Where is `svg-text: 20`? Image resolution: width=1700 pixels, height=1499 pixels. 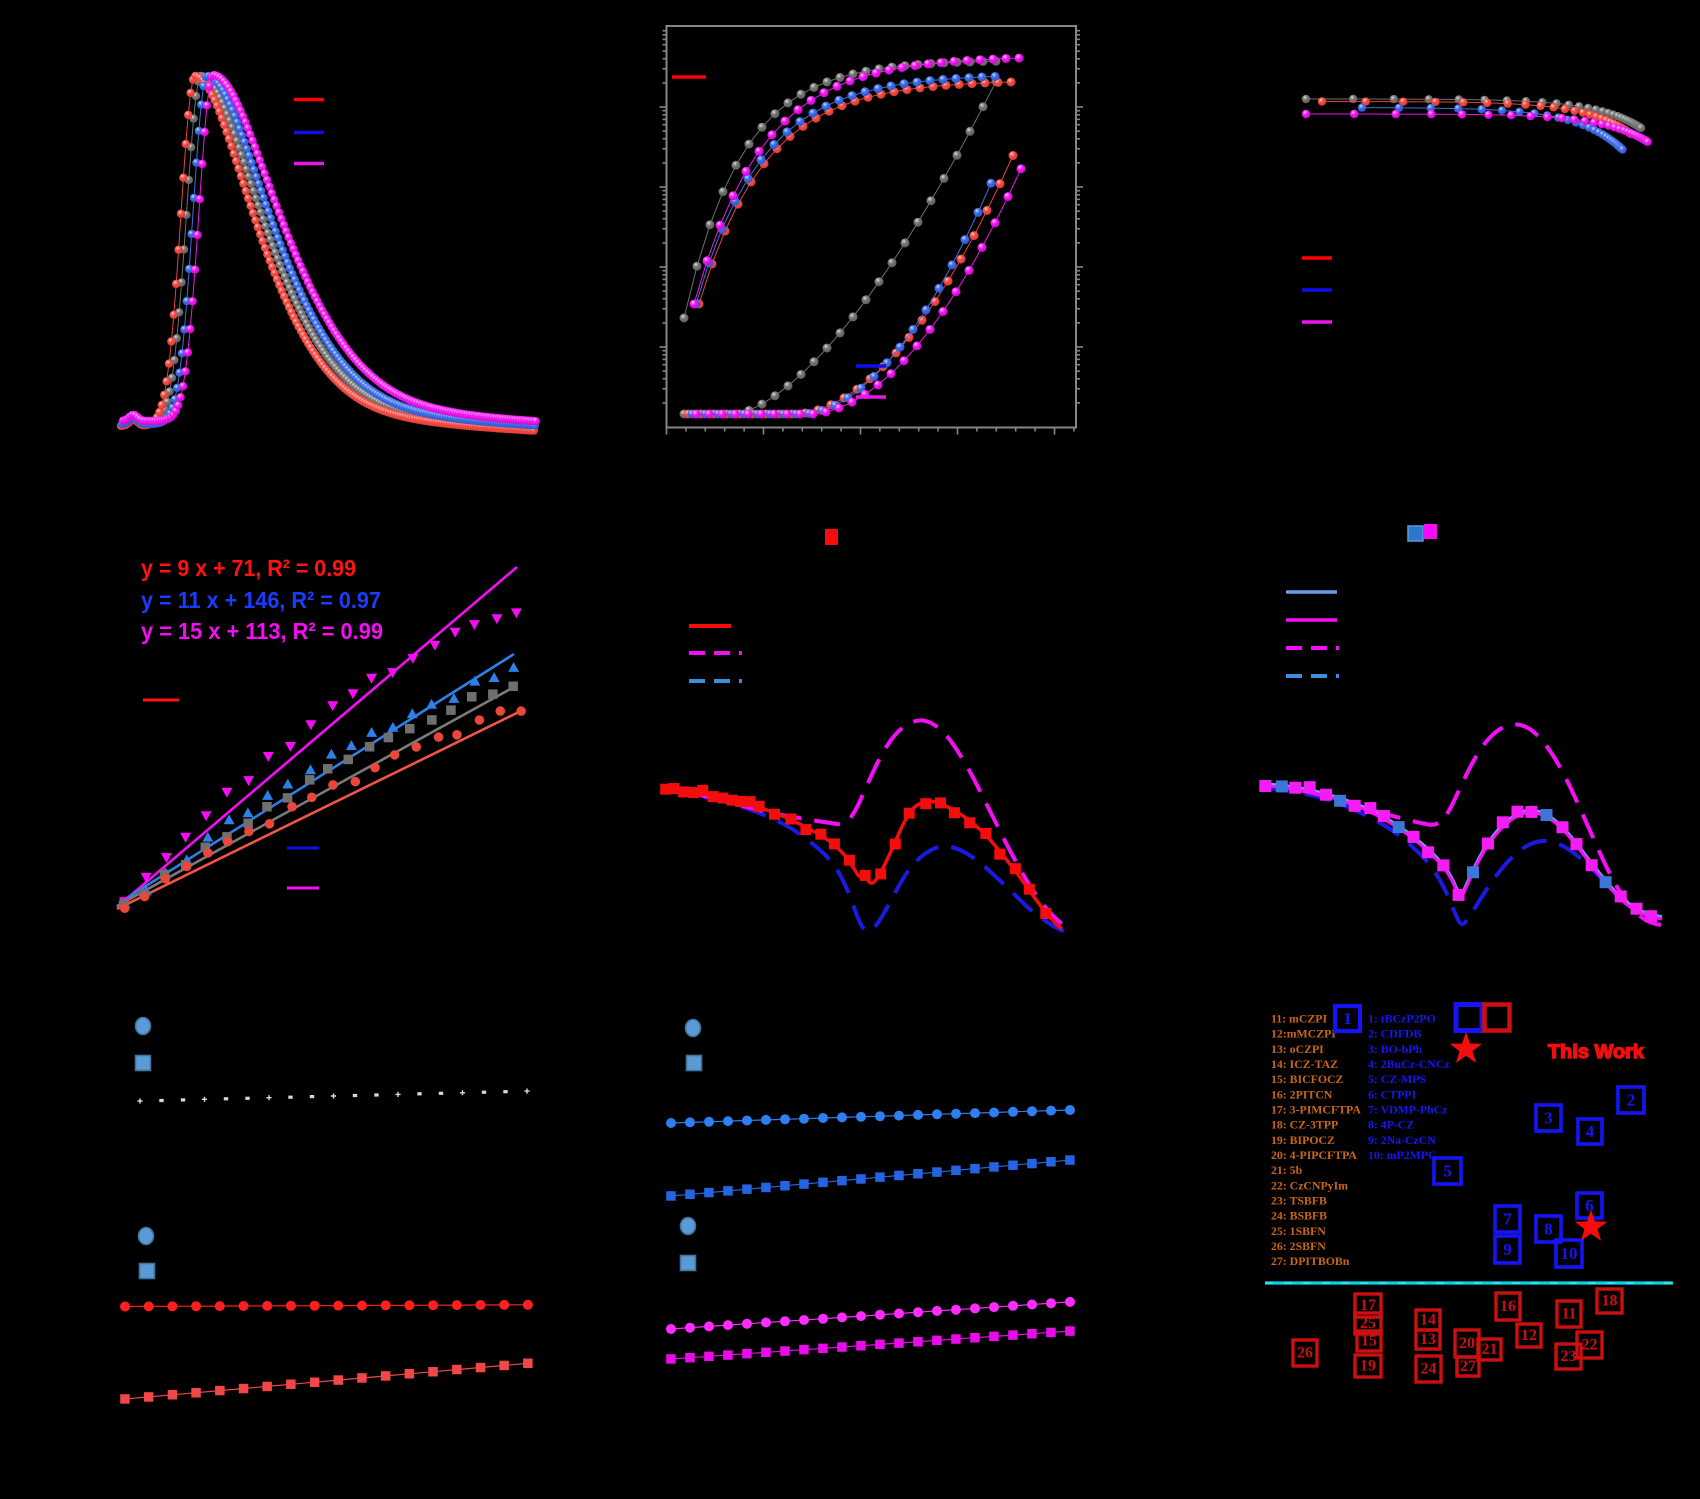
svg-text: 20 is located at coordinates (1467, 1343).